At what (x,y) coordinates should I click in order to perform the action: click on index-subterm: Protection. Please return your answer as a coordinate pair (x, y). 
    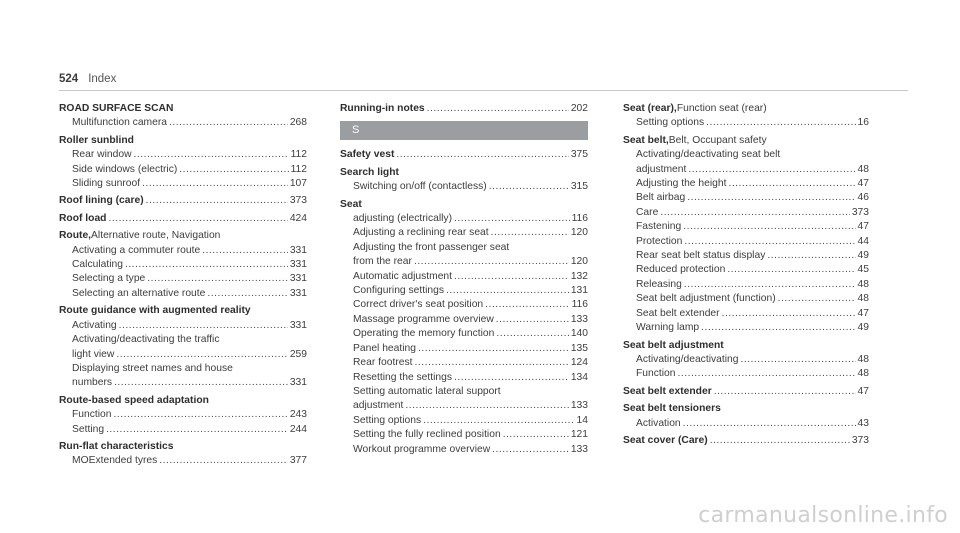
    Looking at the image, I should click on (659, 241).